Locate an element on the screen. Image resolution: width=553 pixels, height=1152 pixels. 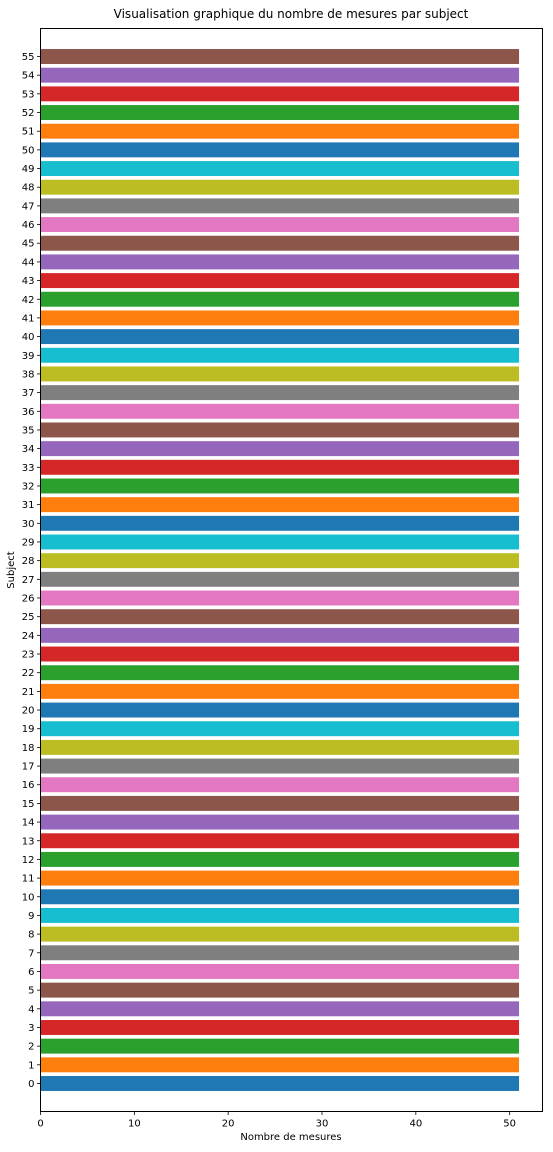
y-tick-label: 43 is located at coordinates (28, 281).